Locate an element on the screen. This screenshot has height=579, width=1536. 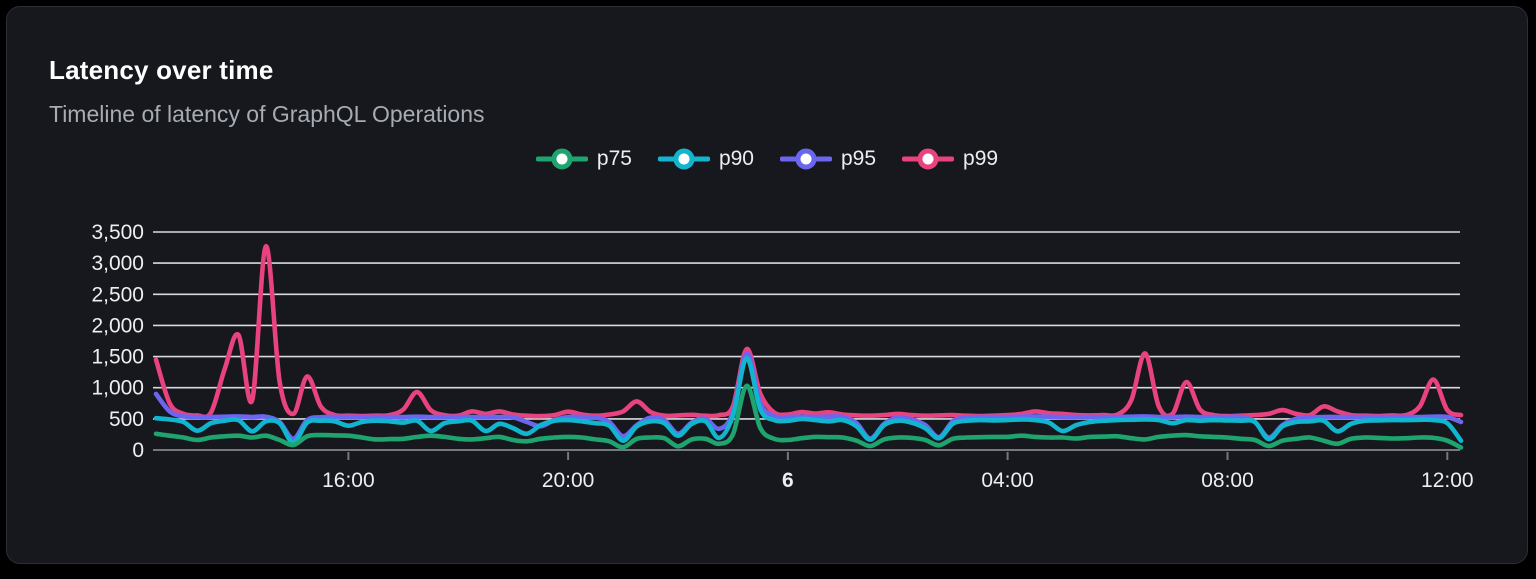
legend-item-p99: p99 is located at coordinates (950, 159).